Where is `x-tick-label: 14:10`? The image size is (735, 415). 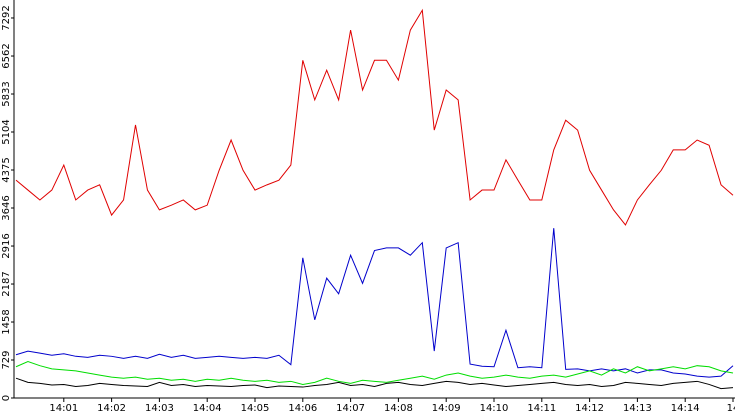 x-tick-label: 14:10 is located at coordinates (494, 408).